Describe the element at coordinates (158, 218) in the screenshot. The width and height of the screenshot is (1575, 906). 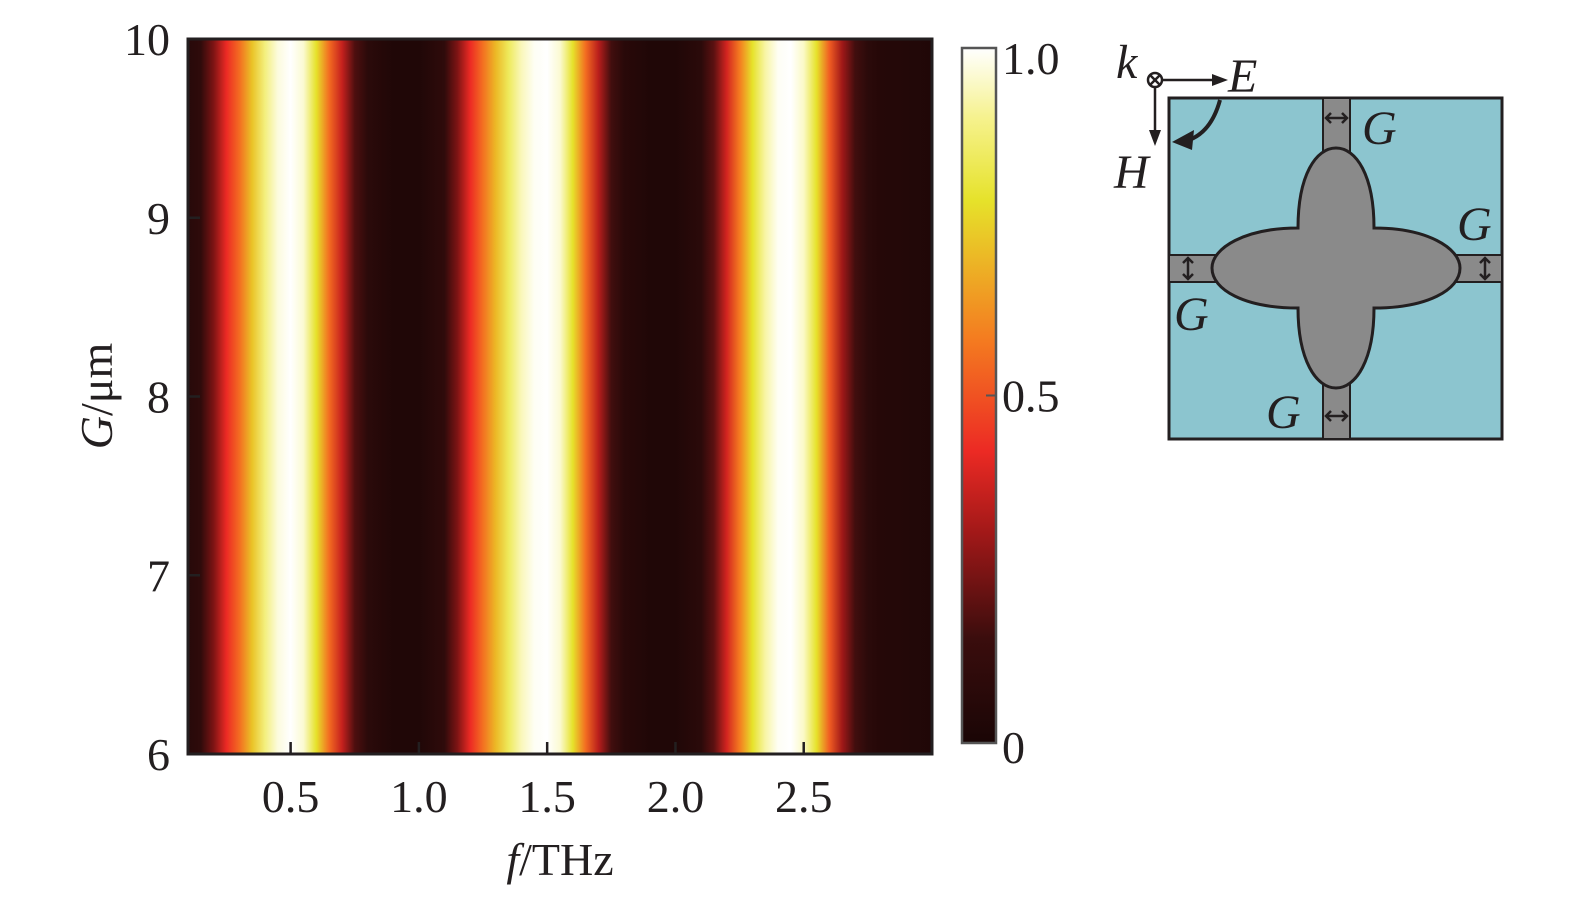
I see `y-tick-label: 9` at that location.